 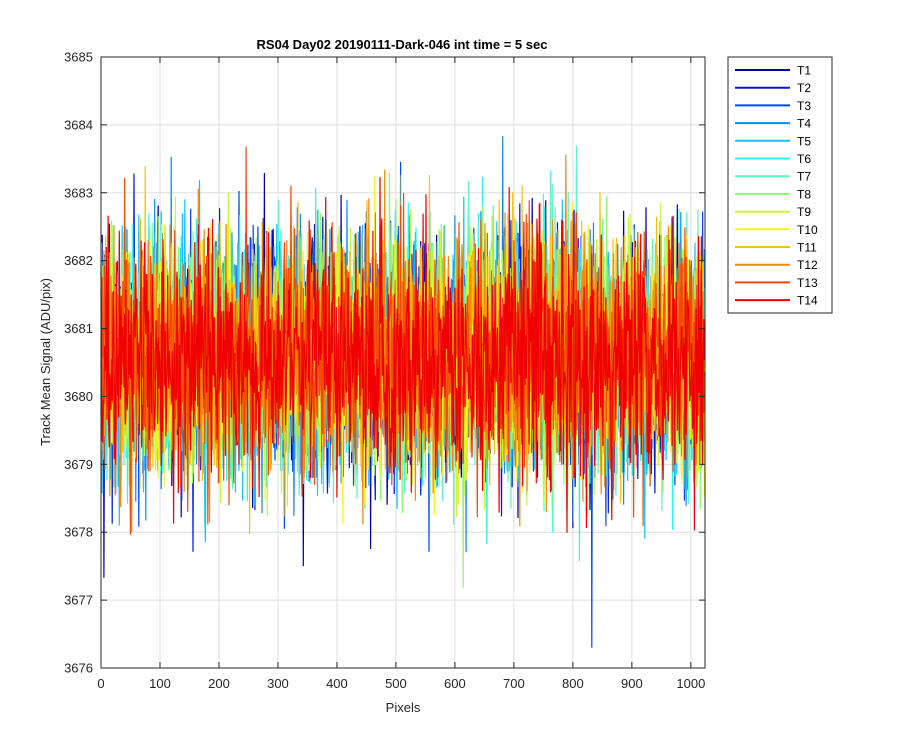 What do you see at coordinates (807, 248) in the screenshot?
I see `legend-label: T11` at bounding box center [807, 248].